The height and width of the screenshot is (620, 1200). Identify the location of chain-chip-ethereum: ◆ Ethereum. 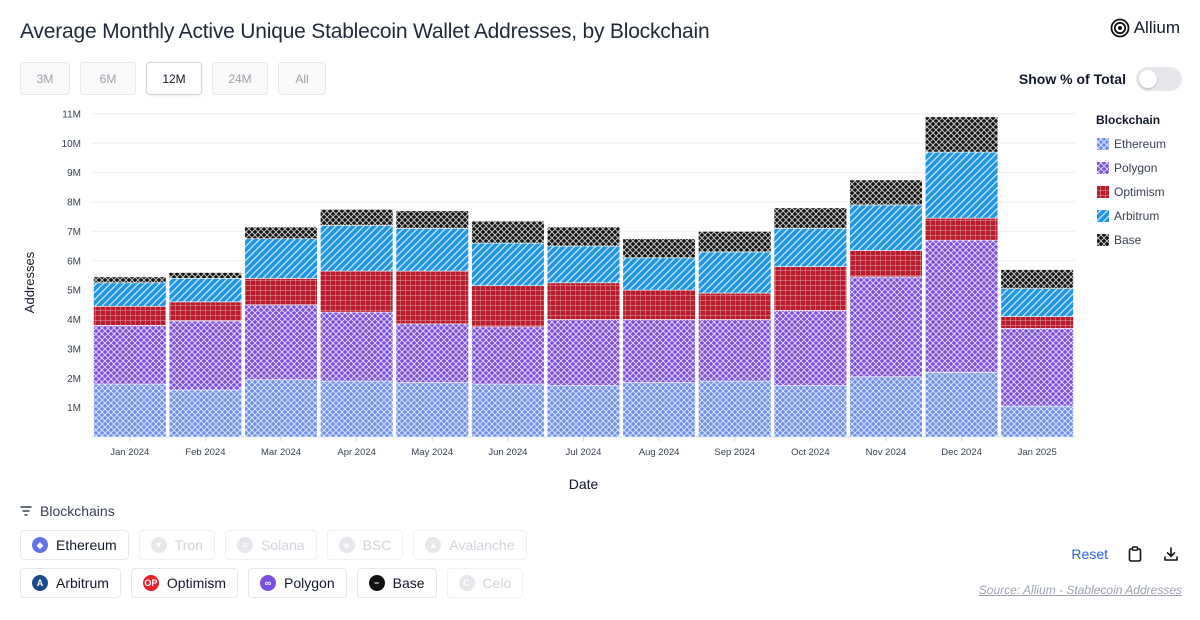
(74, 545).